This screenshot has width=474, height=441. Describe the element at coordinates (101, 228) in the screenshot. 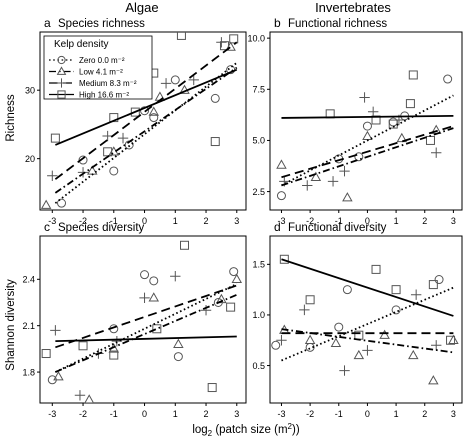

I see `panel-title: Species diversity` at that location.